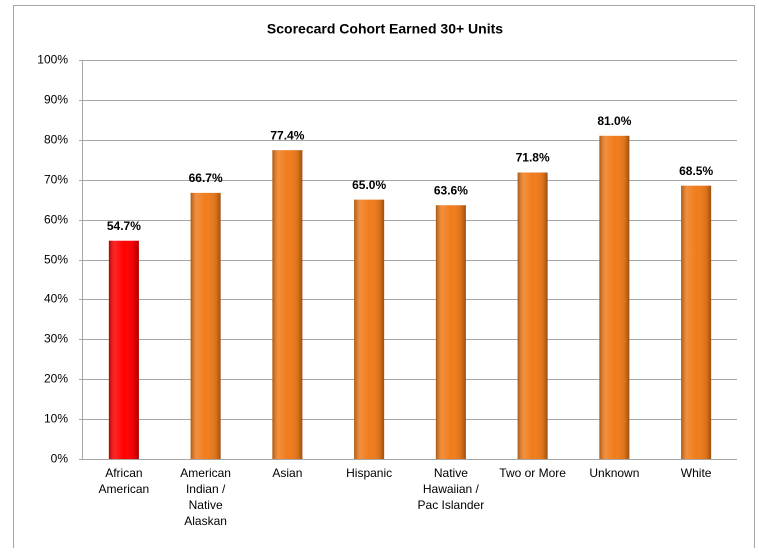  Describe the element at coordinates (56, 100) in the screenshot. I see `y-tick-label: 90%` at that location.